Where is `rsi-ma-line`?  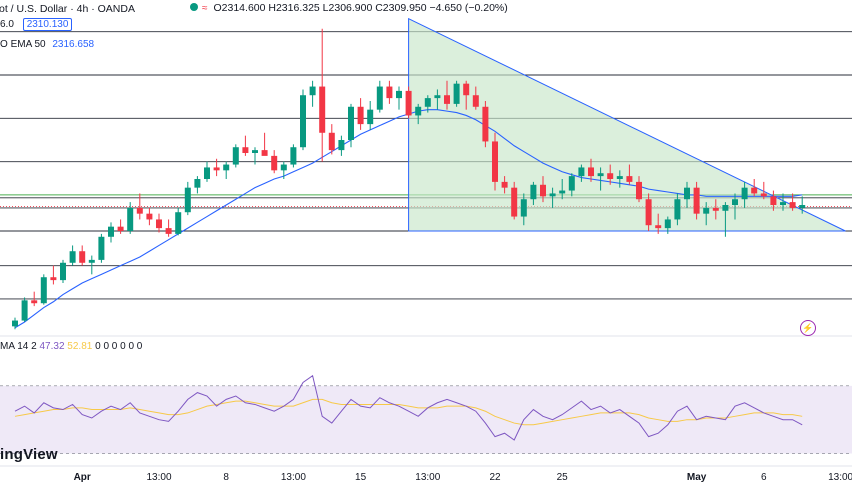
rsi-ma-line is located at coordinates (408, 412).